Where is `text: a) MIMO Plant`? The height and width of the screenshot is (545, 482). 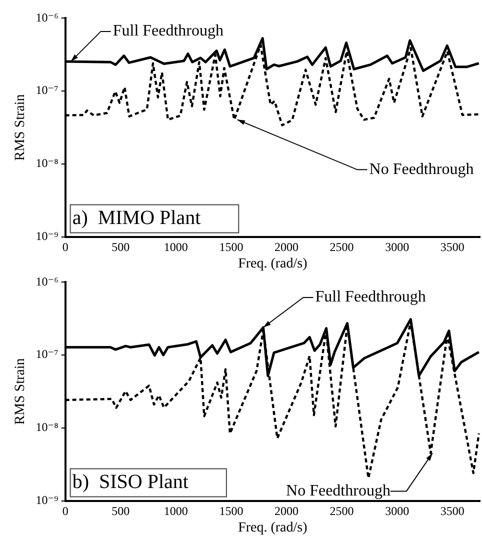 text: a) MIMO Plant is located at coordinates (137, 218).